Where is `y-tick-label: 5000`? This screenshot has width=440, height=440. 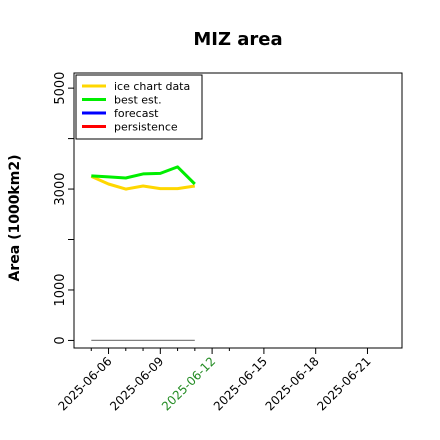 y-tick-label: 5000 is located at coordinates (60, 88).